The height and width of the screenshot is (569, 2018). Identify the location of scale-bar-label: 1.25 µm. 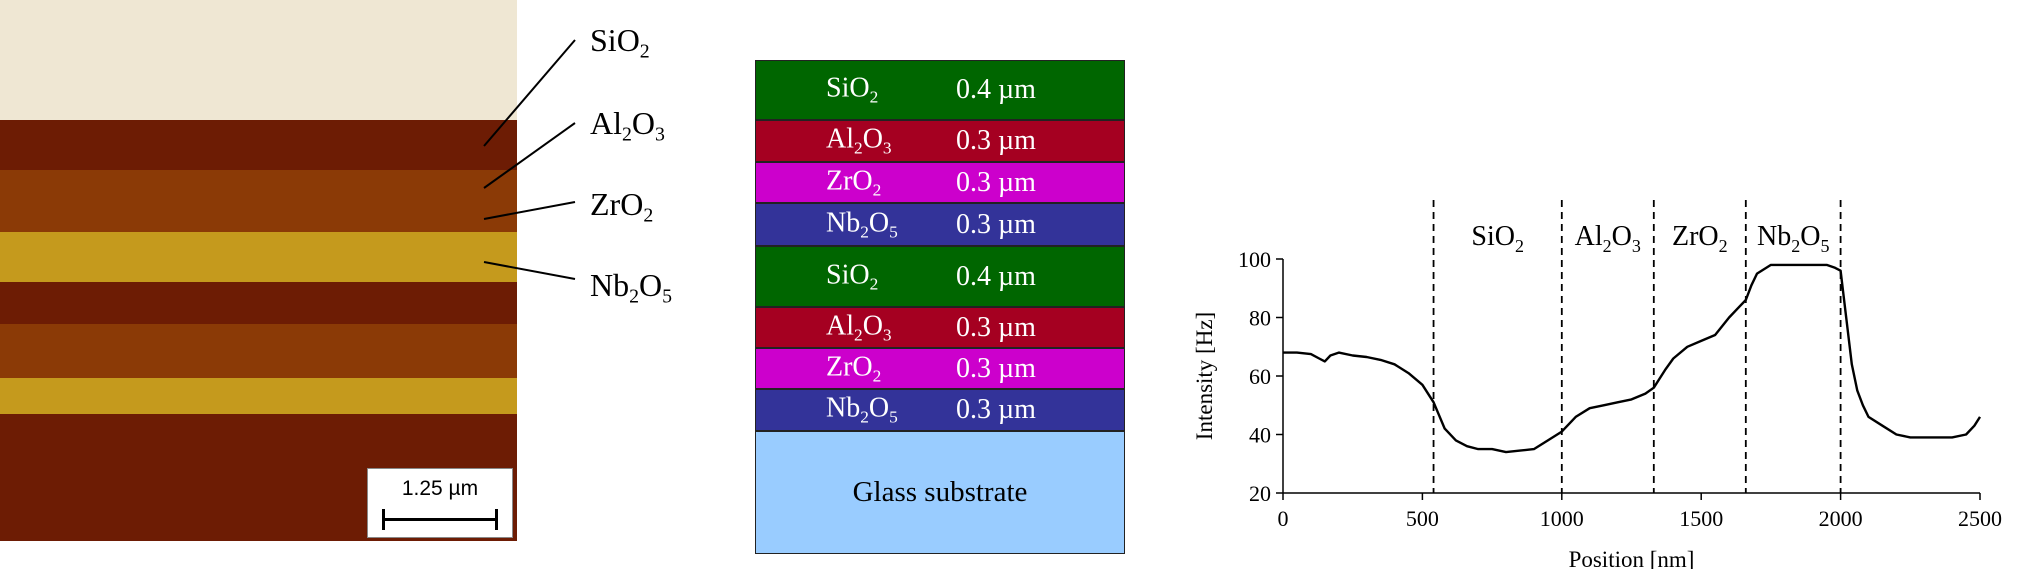
(440, 488).